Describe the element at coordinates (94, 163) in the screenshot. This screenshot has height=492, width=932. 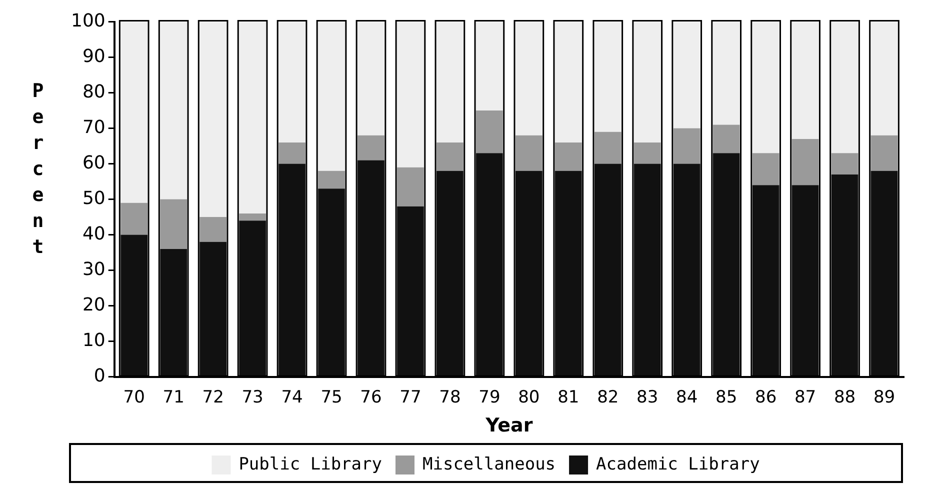
I see `y-tick-label: 60` at that location.